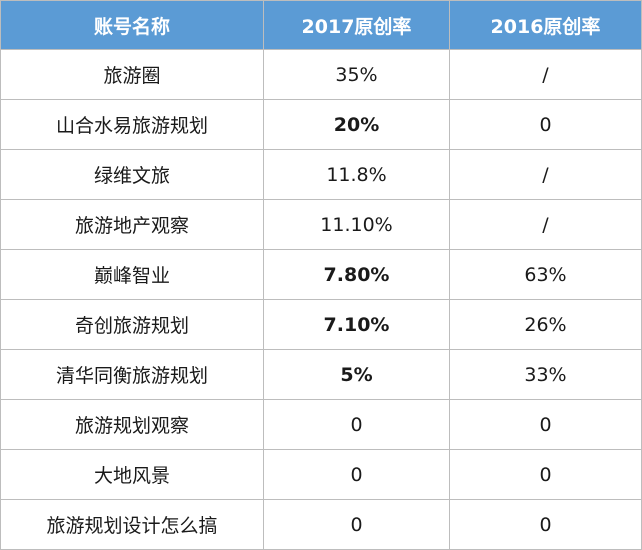  Describe the element at coordinates (132, 224) in the screenshot. I see `account-name-cell: 旅游地产观察` at that location.